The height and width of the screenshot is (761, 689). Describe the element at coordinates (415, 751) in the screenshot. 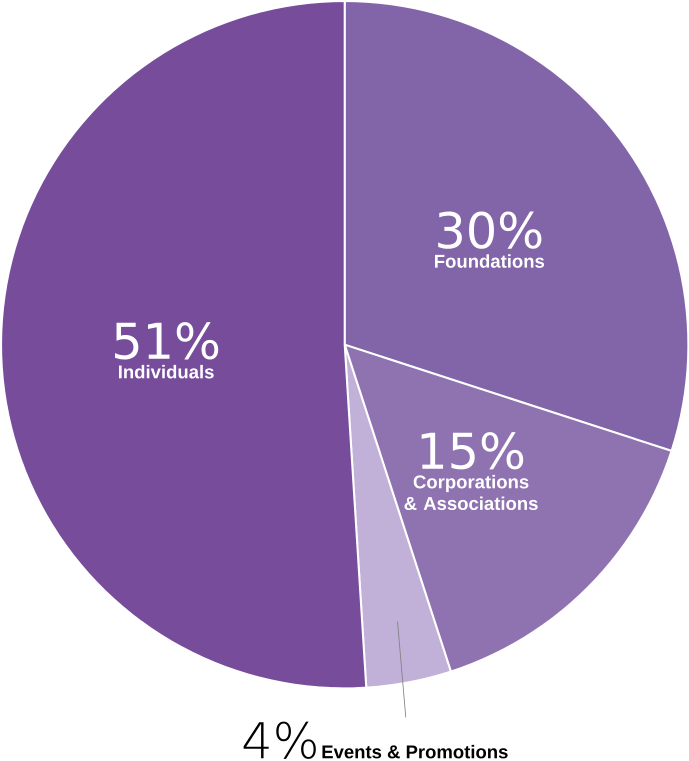

I see `slice-label: Events & Promotions` at that location.